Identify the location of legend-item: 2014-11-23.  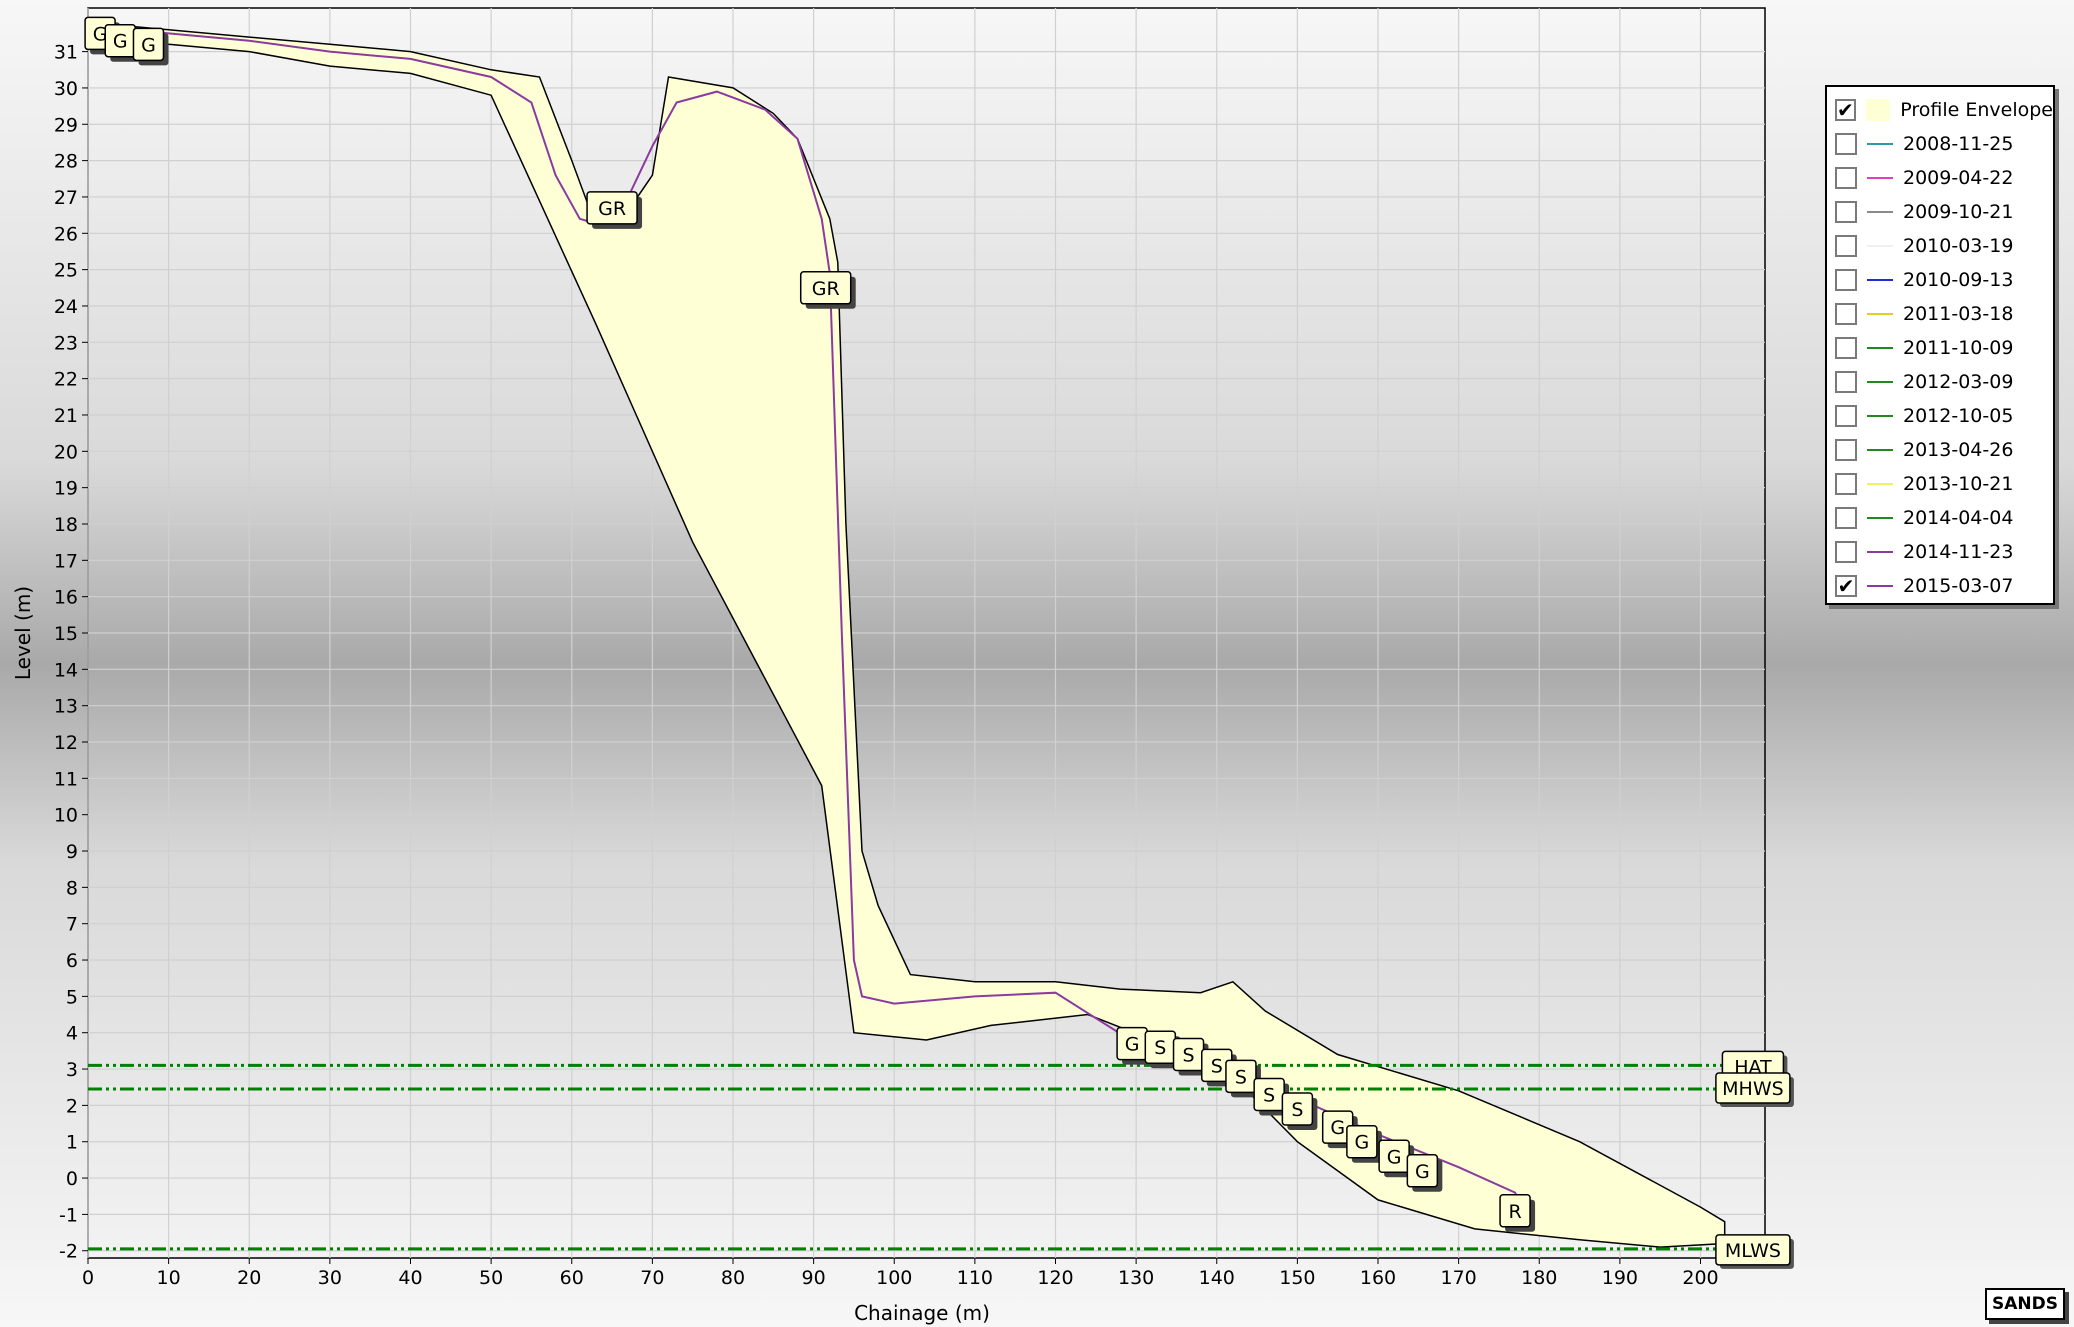
(1940, 552).